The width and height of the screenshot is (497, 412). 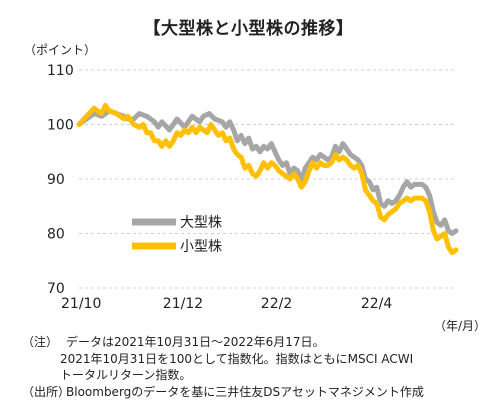 What do you see at coordinates (460, 326) in the screenshot?
I see `x-axis-unit: （年/月）` at bounding box center [460, 326].